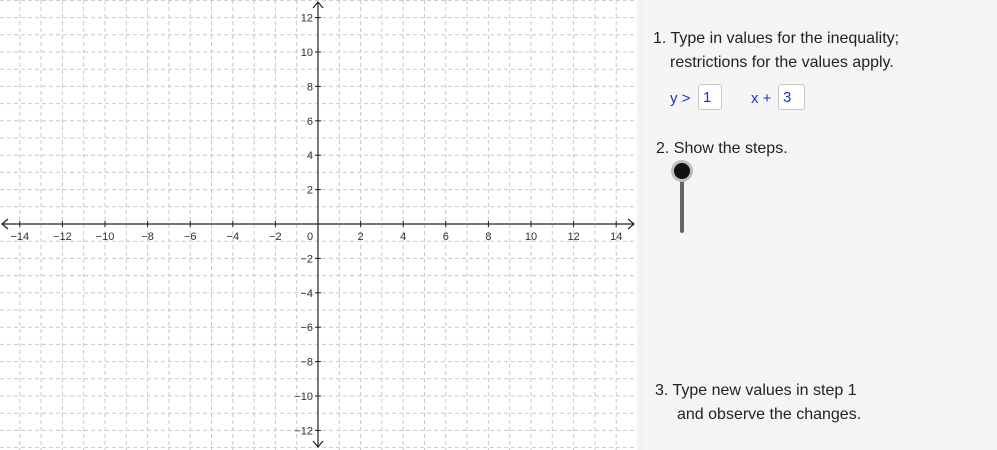  I want to click on y-tick-label: −6, so click(306, 328).